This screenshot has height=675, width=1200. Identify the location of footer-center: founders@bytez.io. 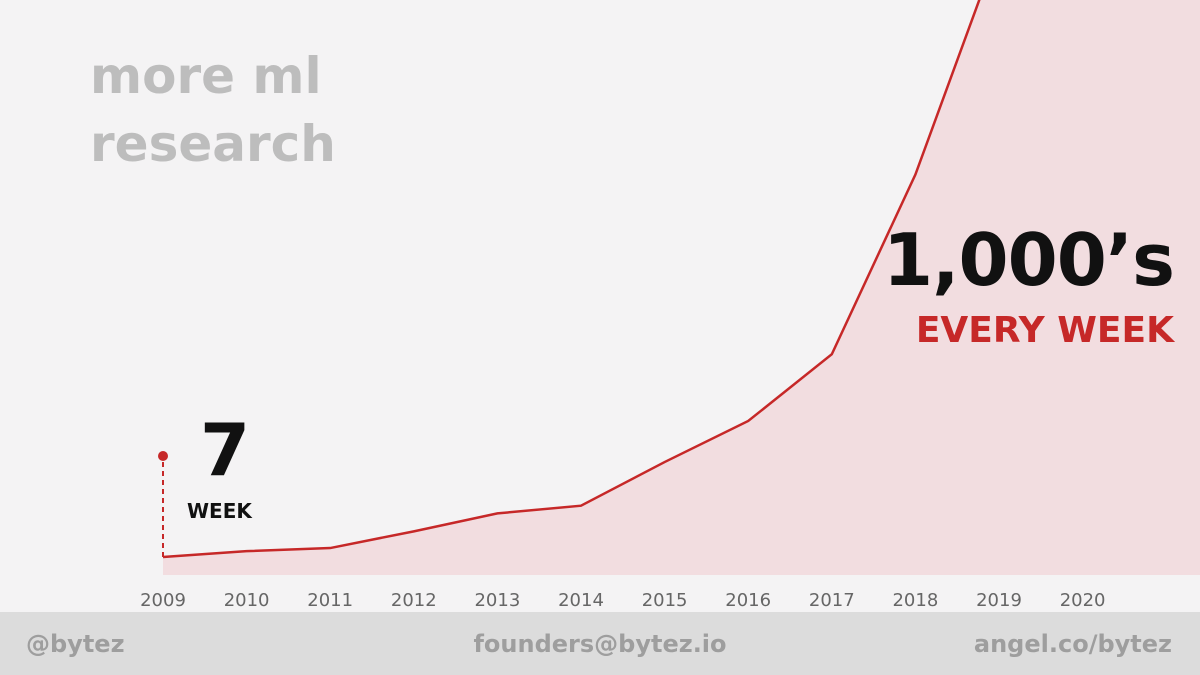
(600, 644).